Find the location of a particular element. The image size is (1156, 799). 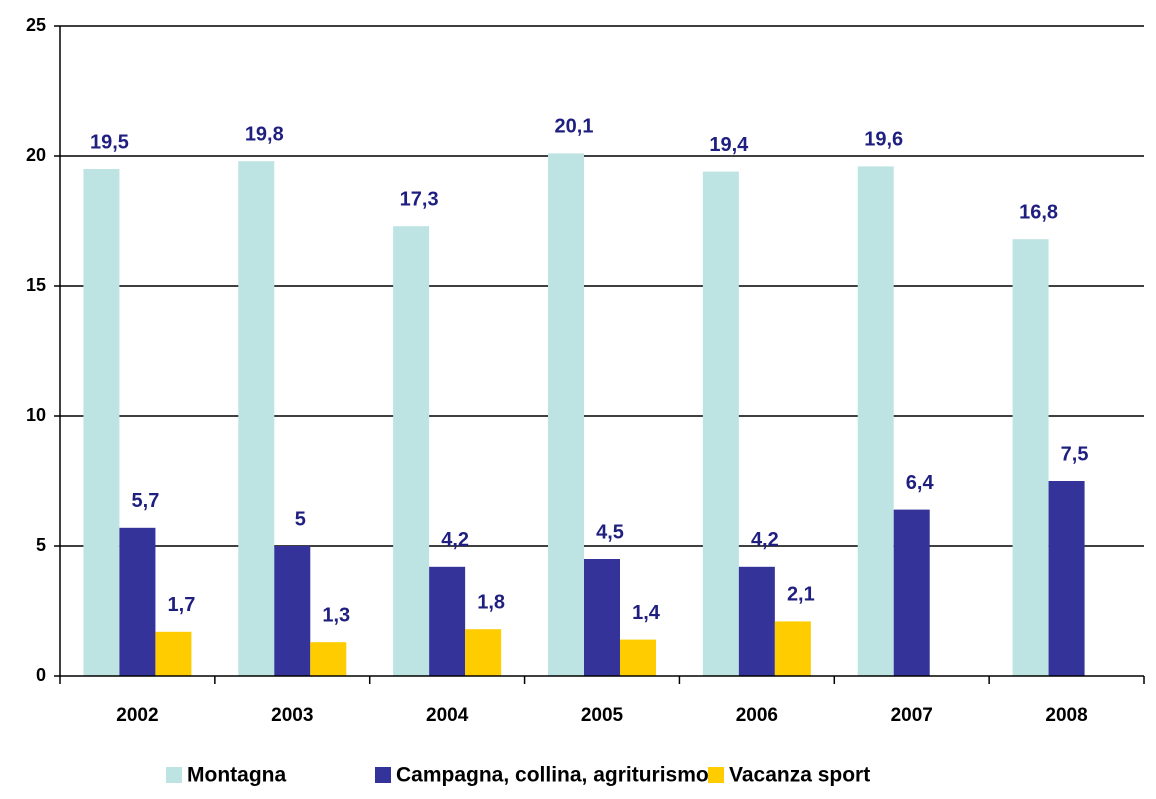

x-tick-label: 2005 is located at coordinates (602, 715).